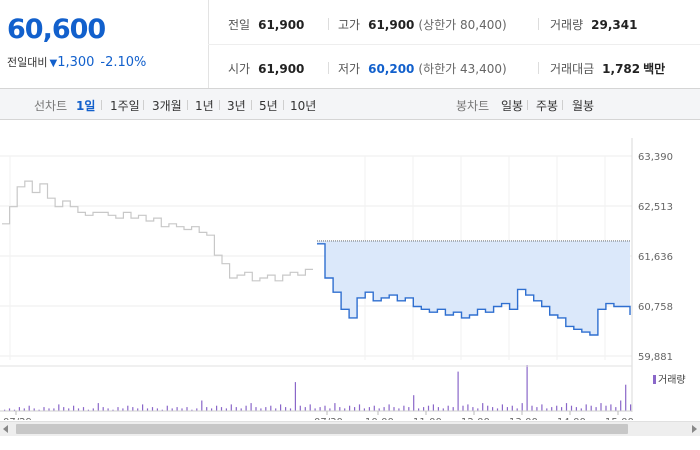 This screenshot has width=700, height=450. Describe the element at coordinates (655, 307) in the screenshot. I see `y-tick-label: 60,758` at that location.